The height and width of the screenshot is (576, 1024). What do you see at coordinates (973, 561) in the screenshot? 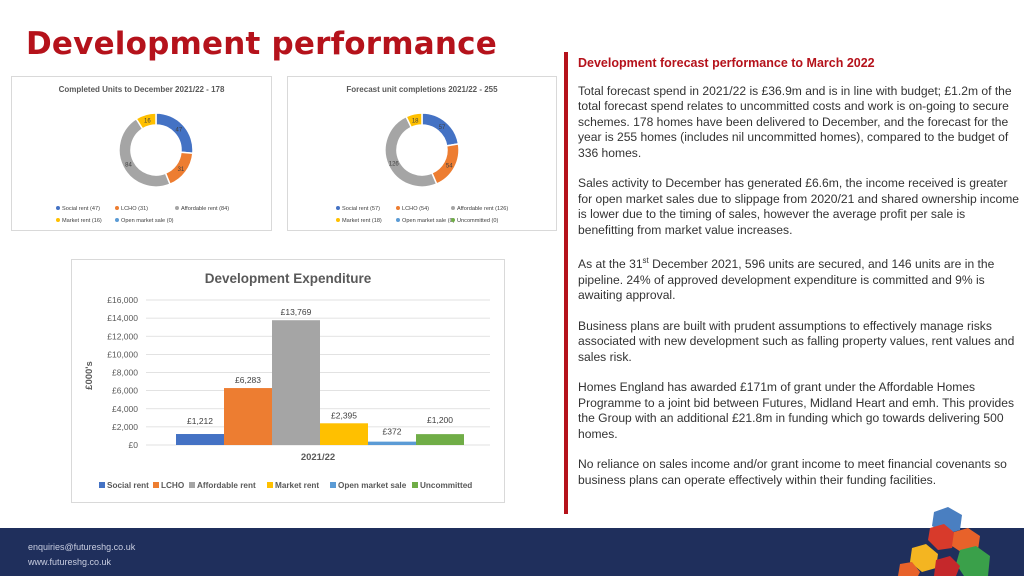
I see `logo-green-hex` at bounding box center [973, 561].